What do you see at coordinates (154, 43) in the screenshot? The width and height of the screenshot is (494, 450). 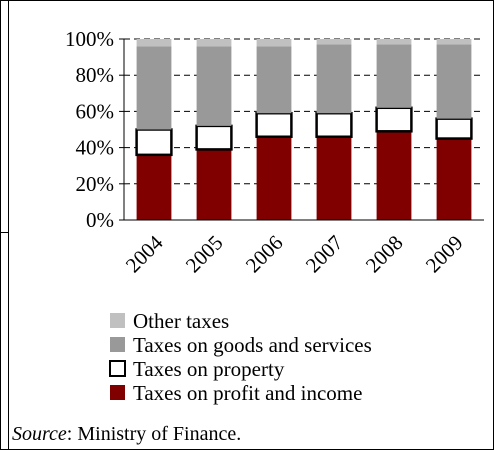 I see `bar-segment-other-taxes-2004` at bounding box center [154, 43].